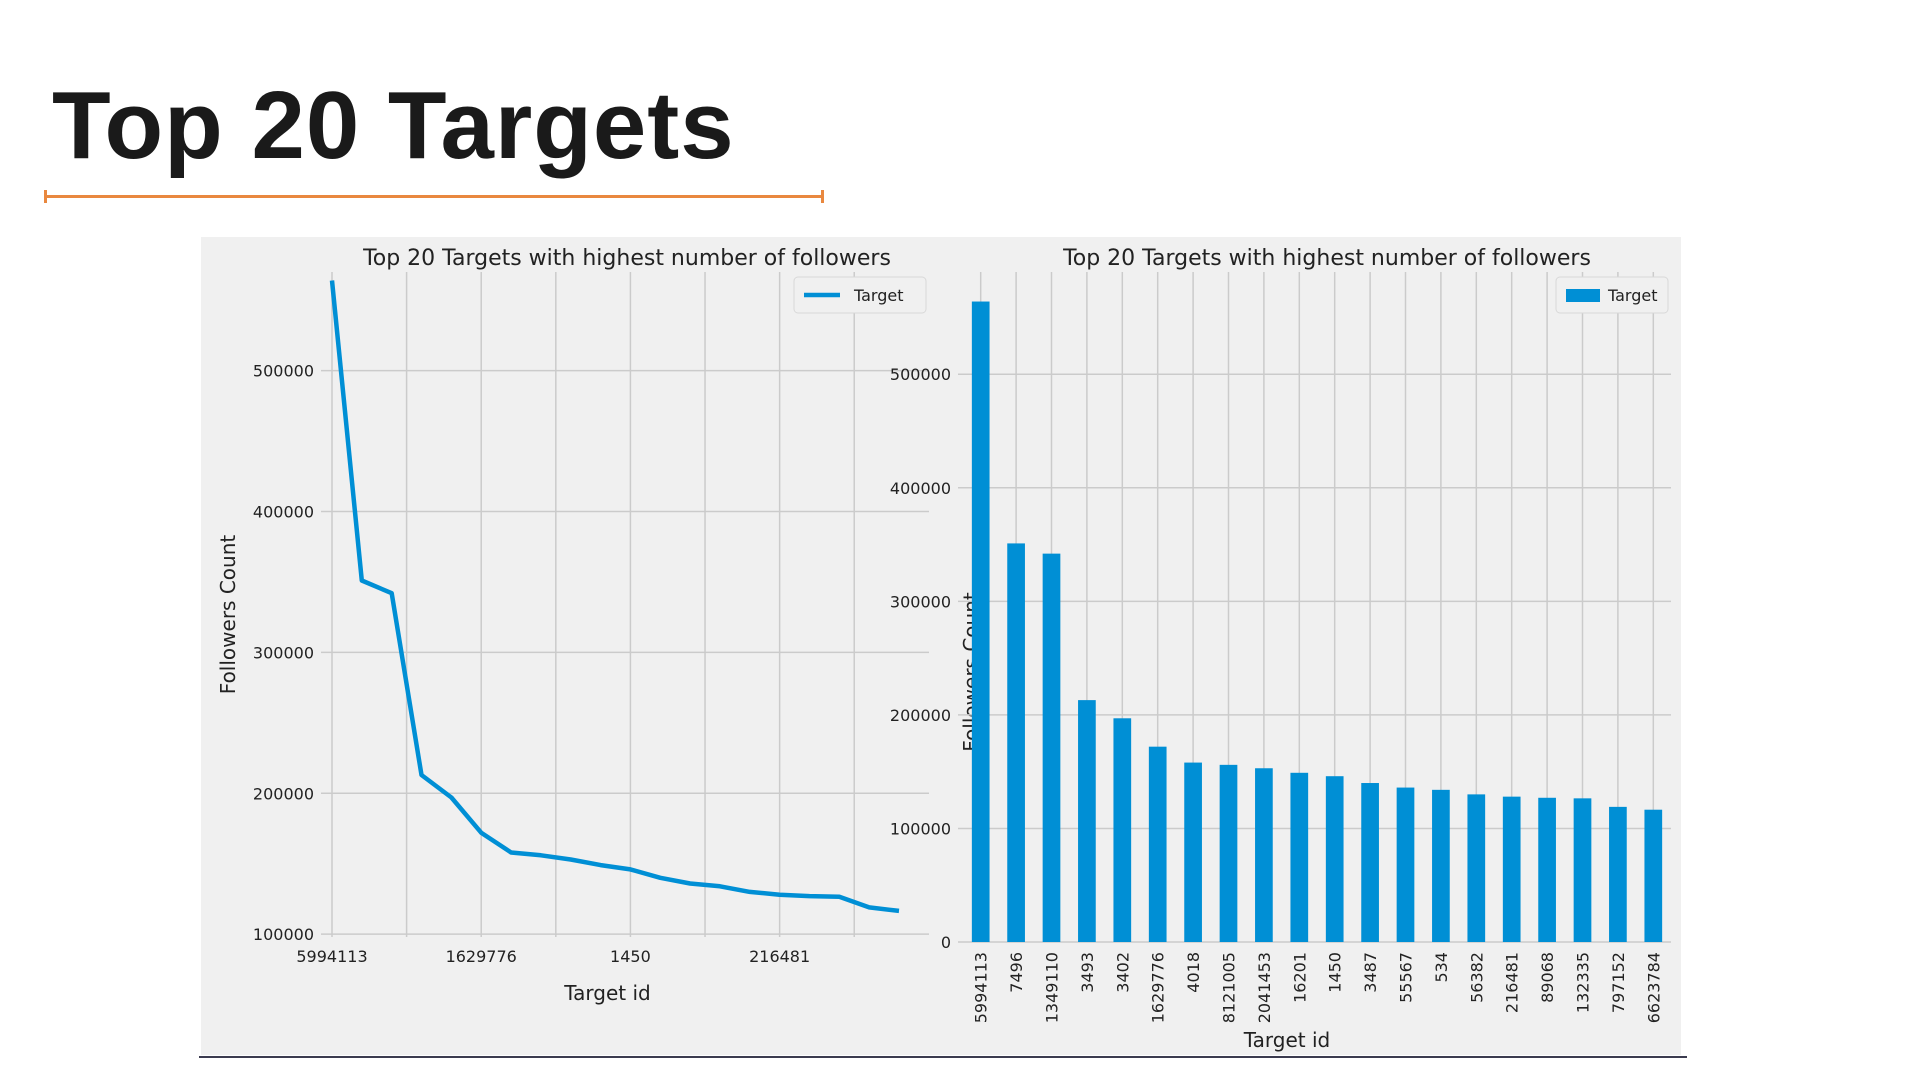  What do you see at coordinates (45, 196) in the screenshot?
I see `underline-left-tick` at bounding box center [45, 196].